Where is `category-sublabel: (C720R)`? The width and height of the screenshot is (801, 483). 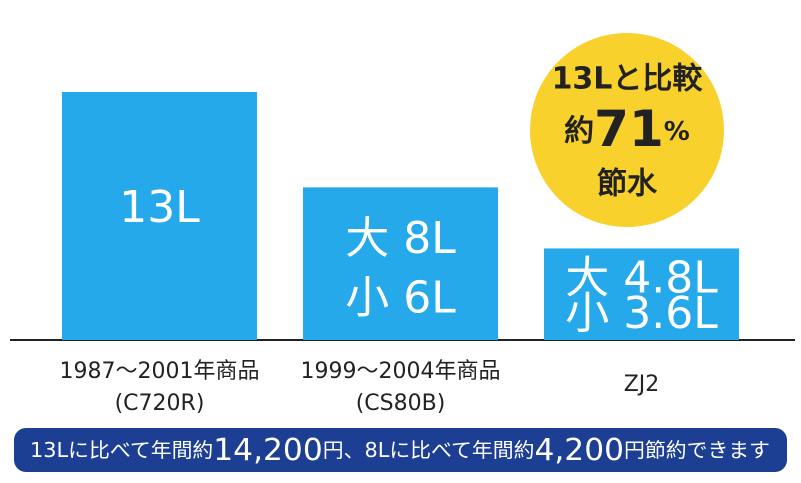
category-sublabel: (C720R) is located at coordinates (160, 403).